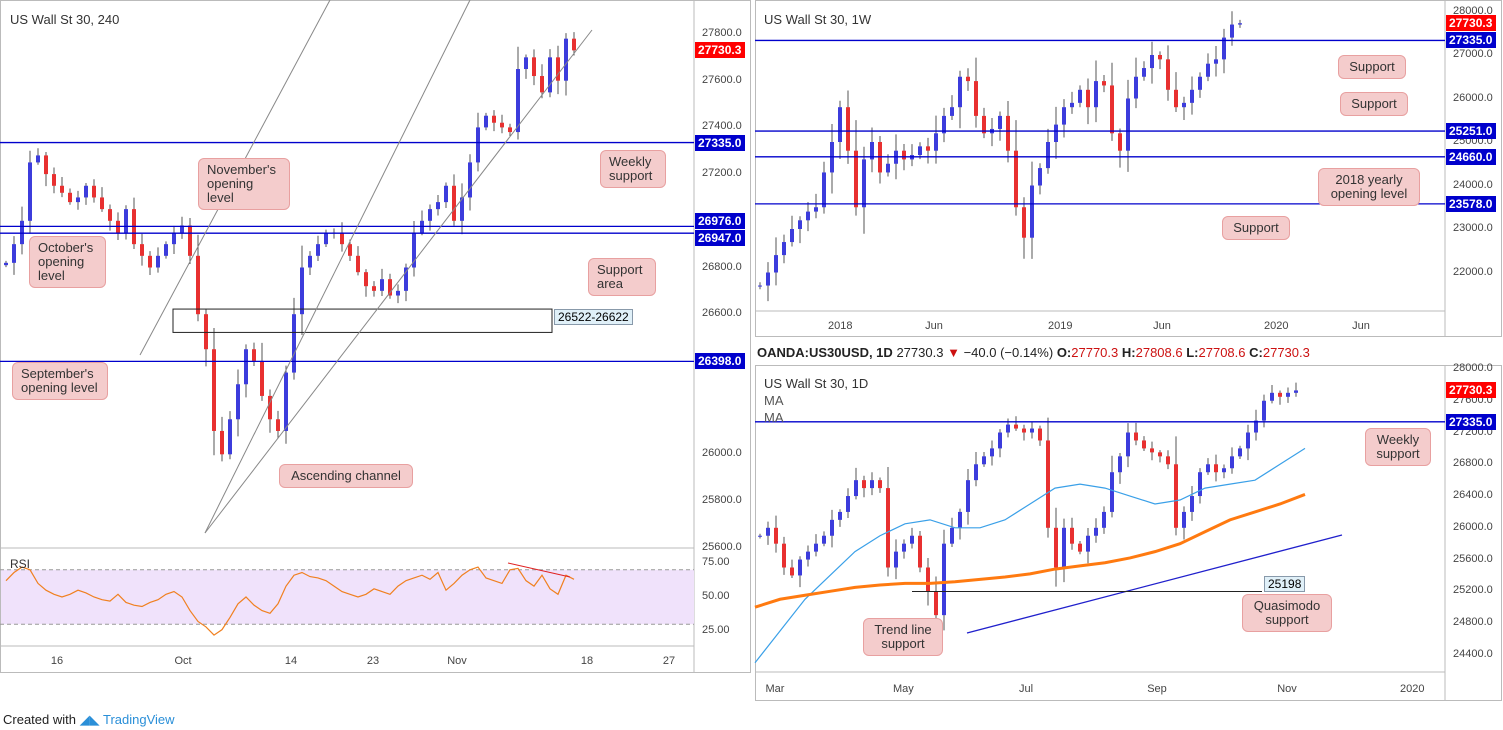 Image resolution: width=1503 pixels, height=730 pixels. Describe the element at coordinates (1008, 352) in the screenshot. I see `change-value: −40.0 (−0.14%)` at that location.